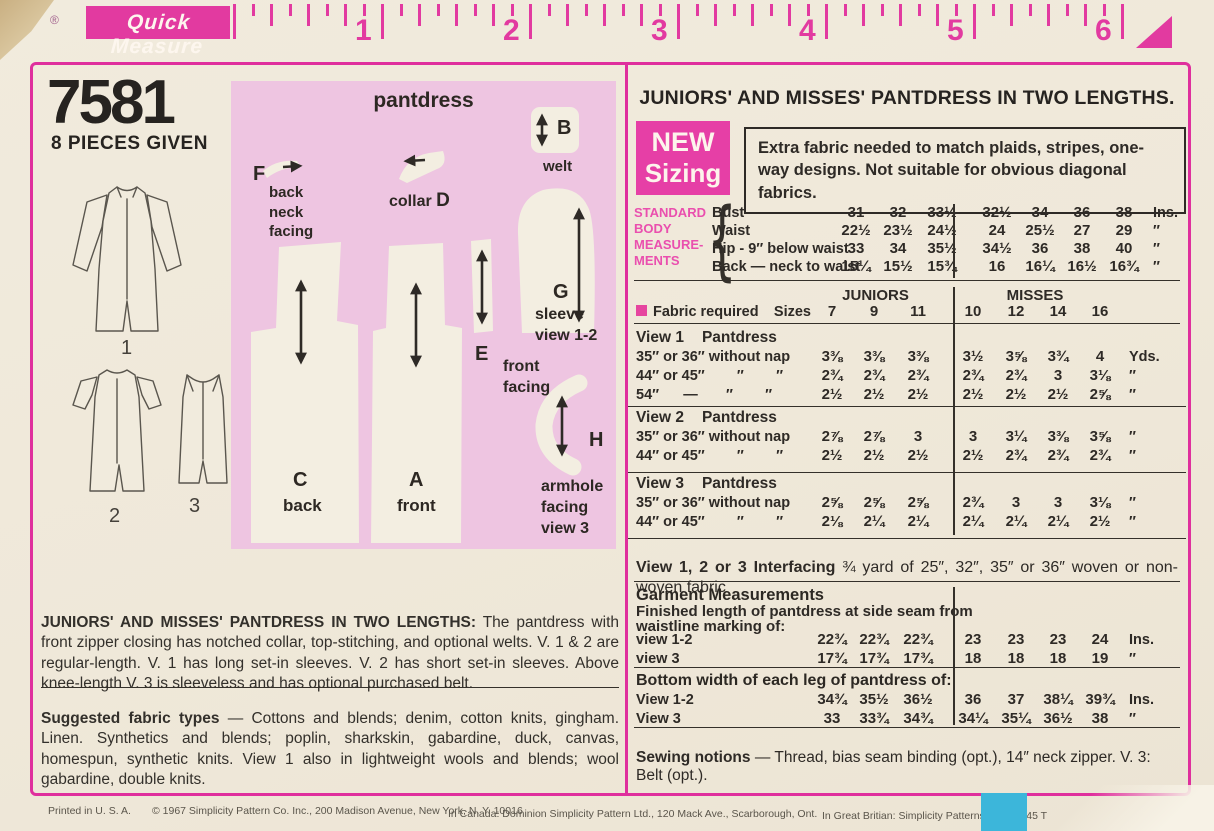 The image size is (1214, 831). What do you see at coordinates (1040, 266) in the screenshot?
I see `misses-value: 16¼` at bounding box center [1040, 266].